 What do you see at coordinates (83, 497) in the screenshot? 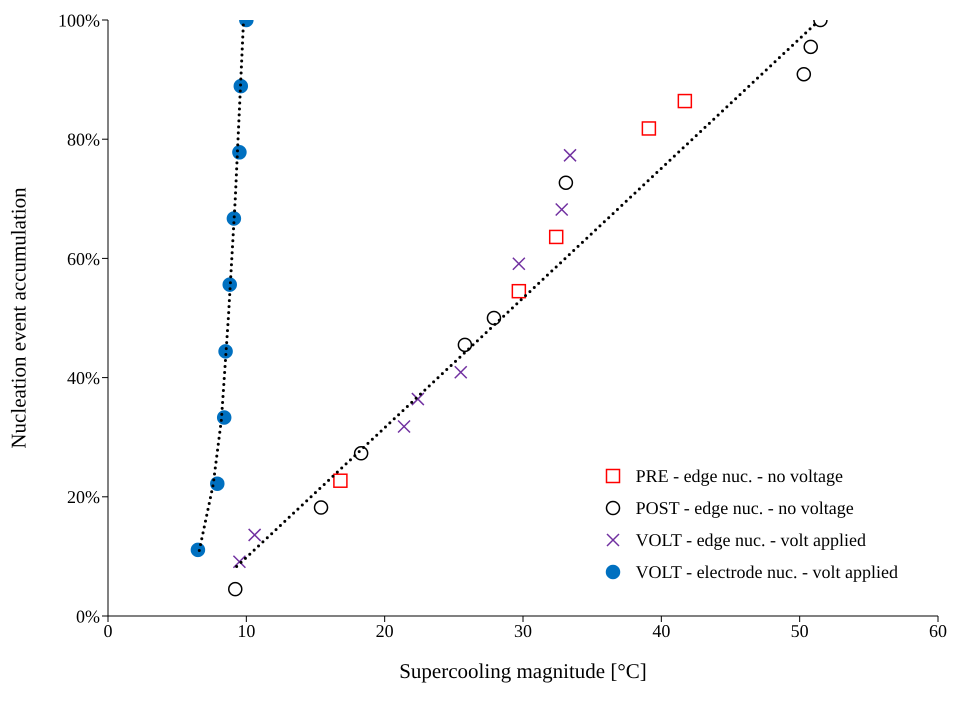
I see `y-tick-label: 20%` at bounding box center [83, 497].